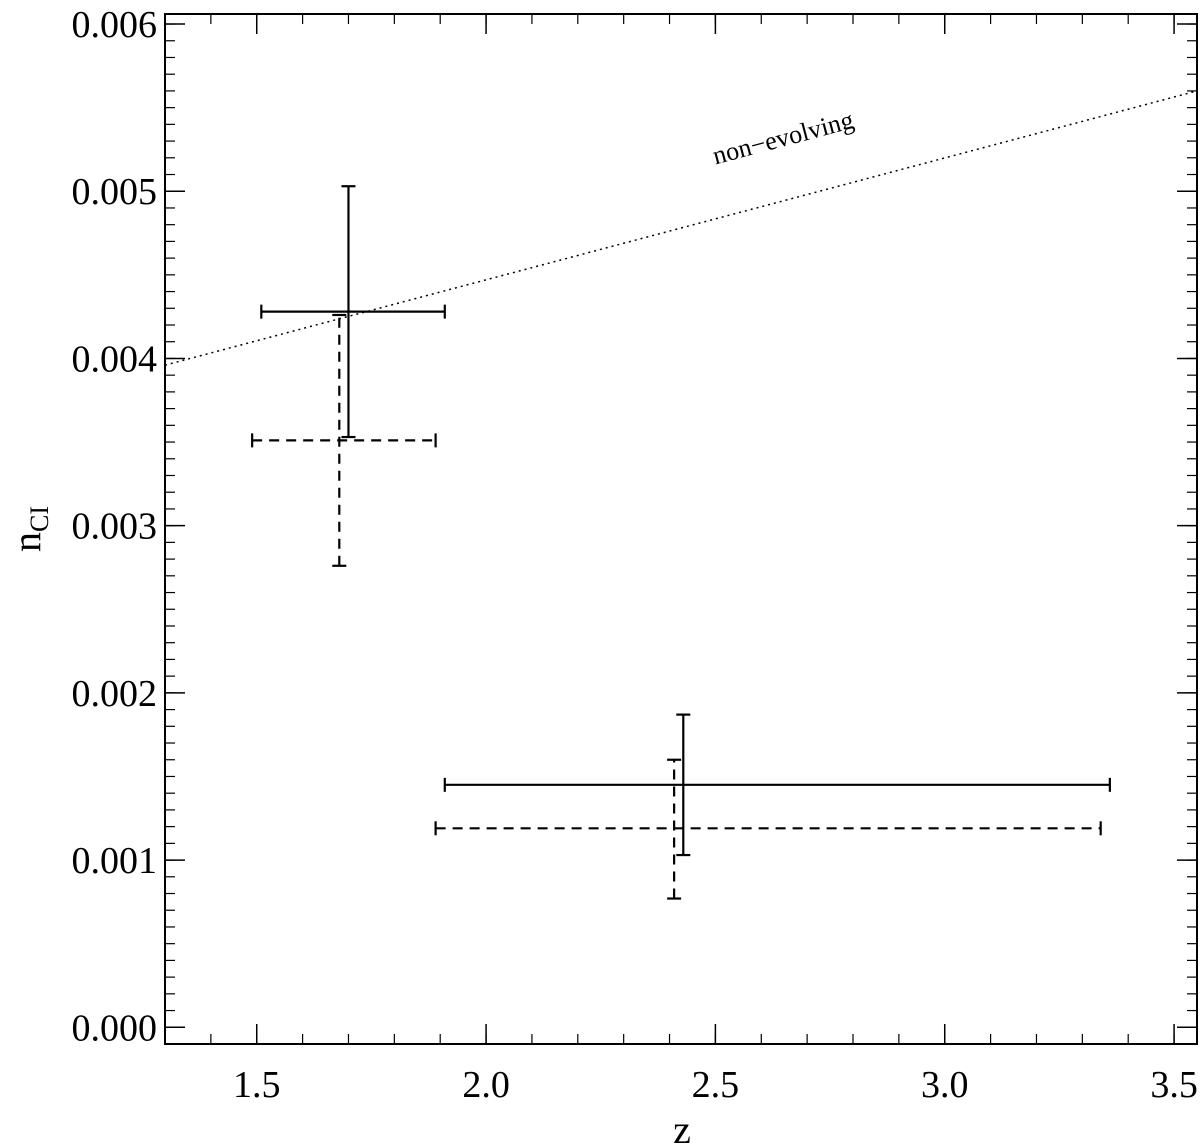 This screenshot has height=1143, width=1200. What do you see at coordinates (39, 519) in the screenshot?
I see `y-axis-title-subscript: CI` at bounding box center [39, 519].